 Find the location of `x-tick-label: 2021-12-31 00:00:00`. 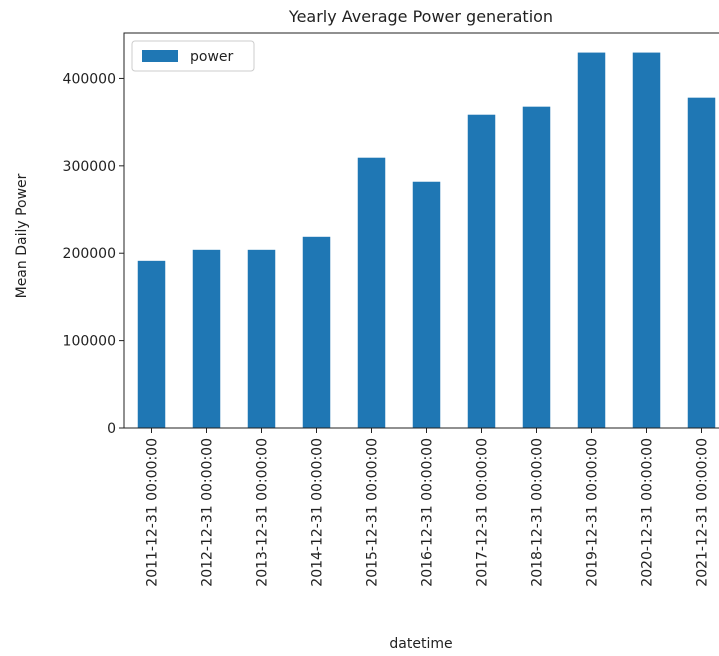

x-tick-label: 2021-12-31 00:00:00 is located at coordinates (703, 512).